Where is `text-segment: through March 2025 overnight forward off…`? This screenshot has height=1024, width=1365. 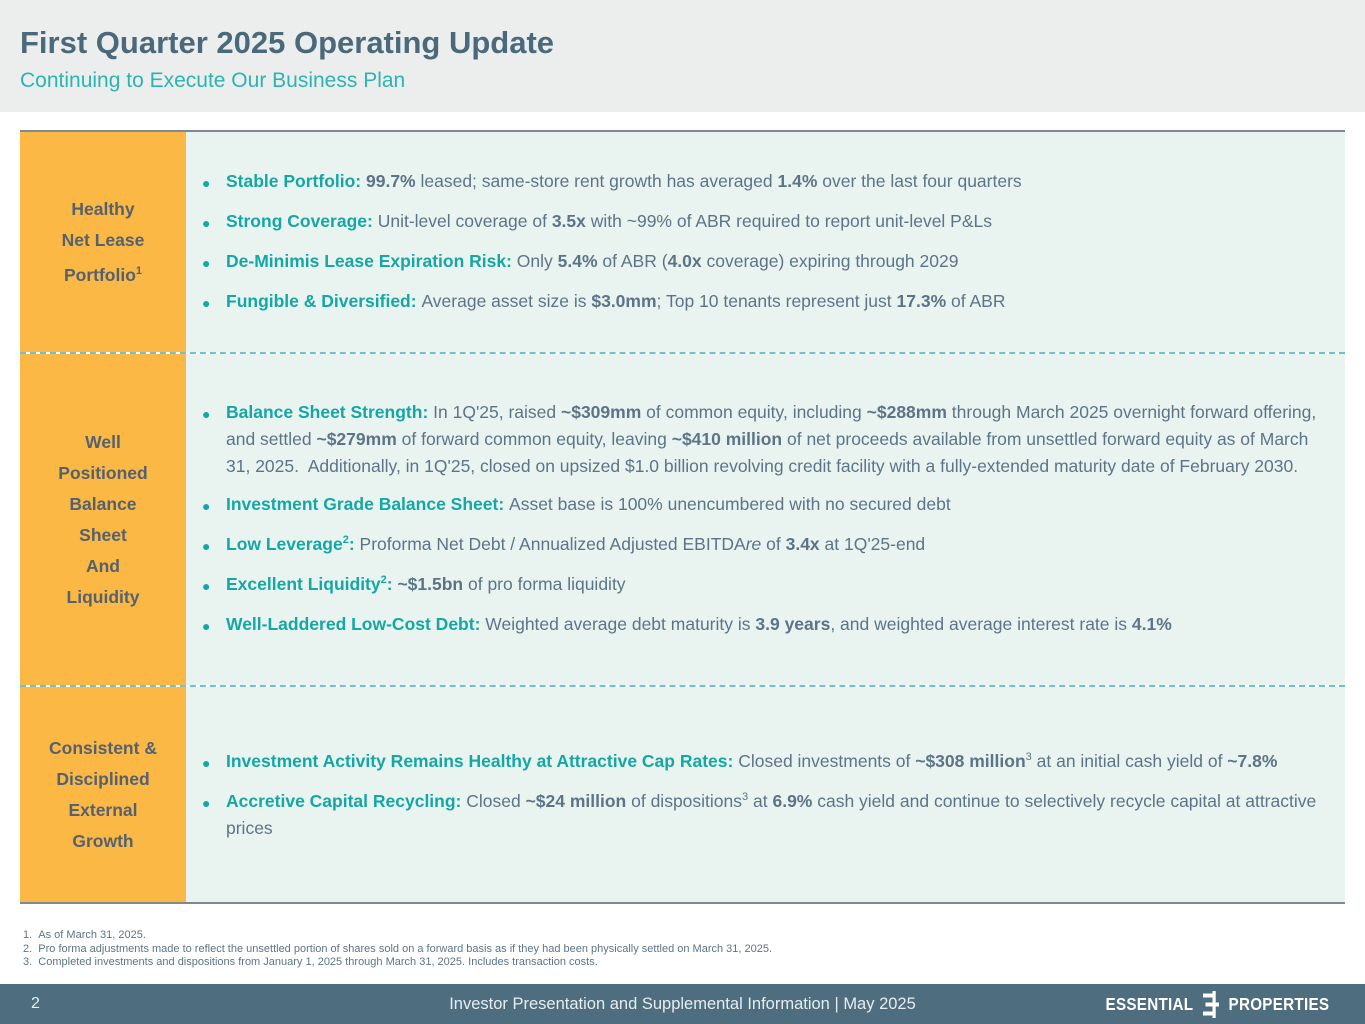 text-segment: through March 2025 overnight forward off… is located at coordinates (771, 425).